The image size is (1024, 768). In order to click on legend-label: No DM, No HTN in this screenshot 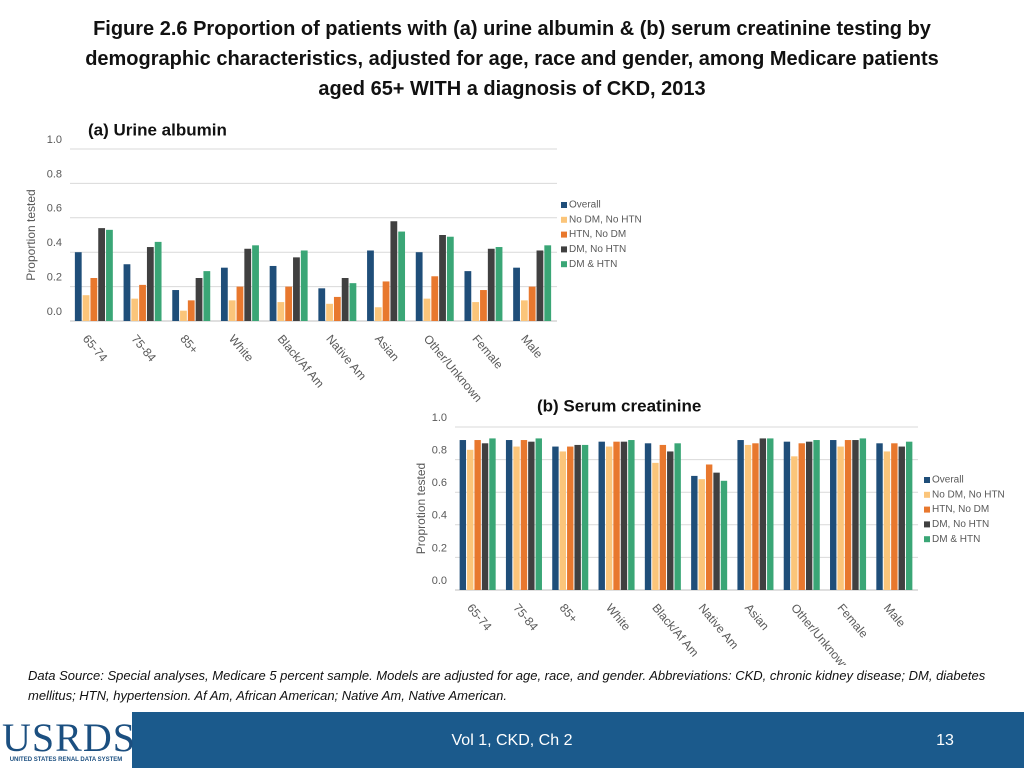, I will do `click(605, 219)`.